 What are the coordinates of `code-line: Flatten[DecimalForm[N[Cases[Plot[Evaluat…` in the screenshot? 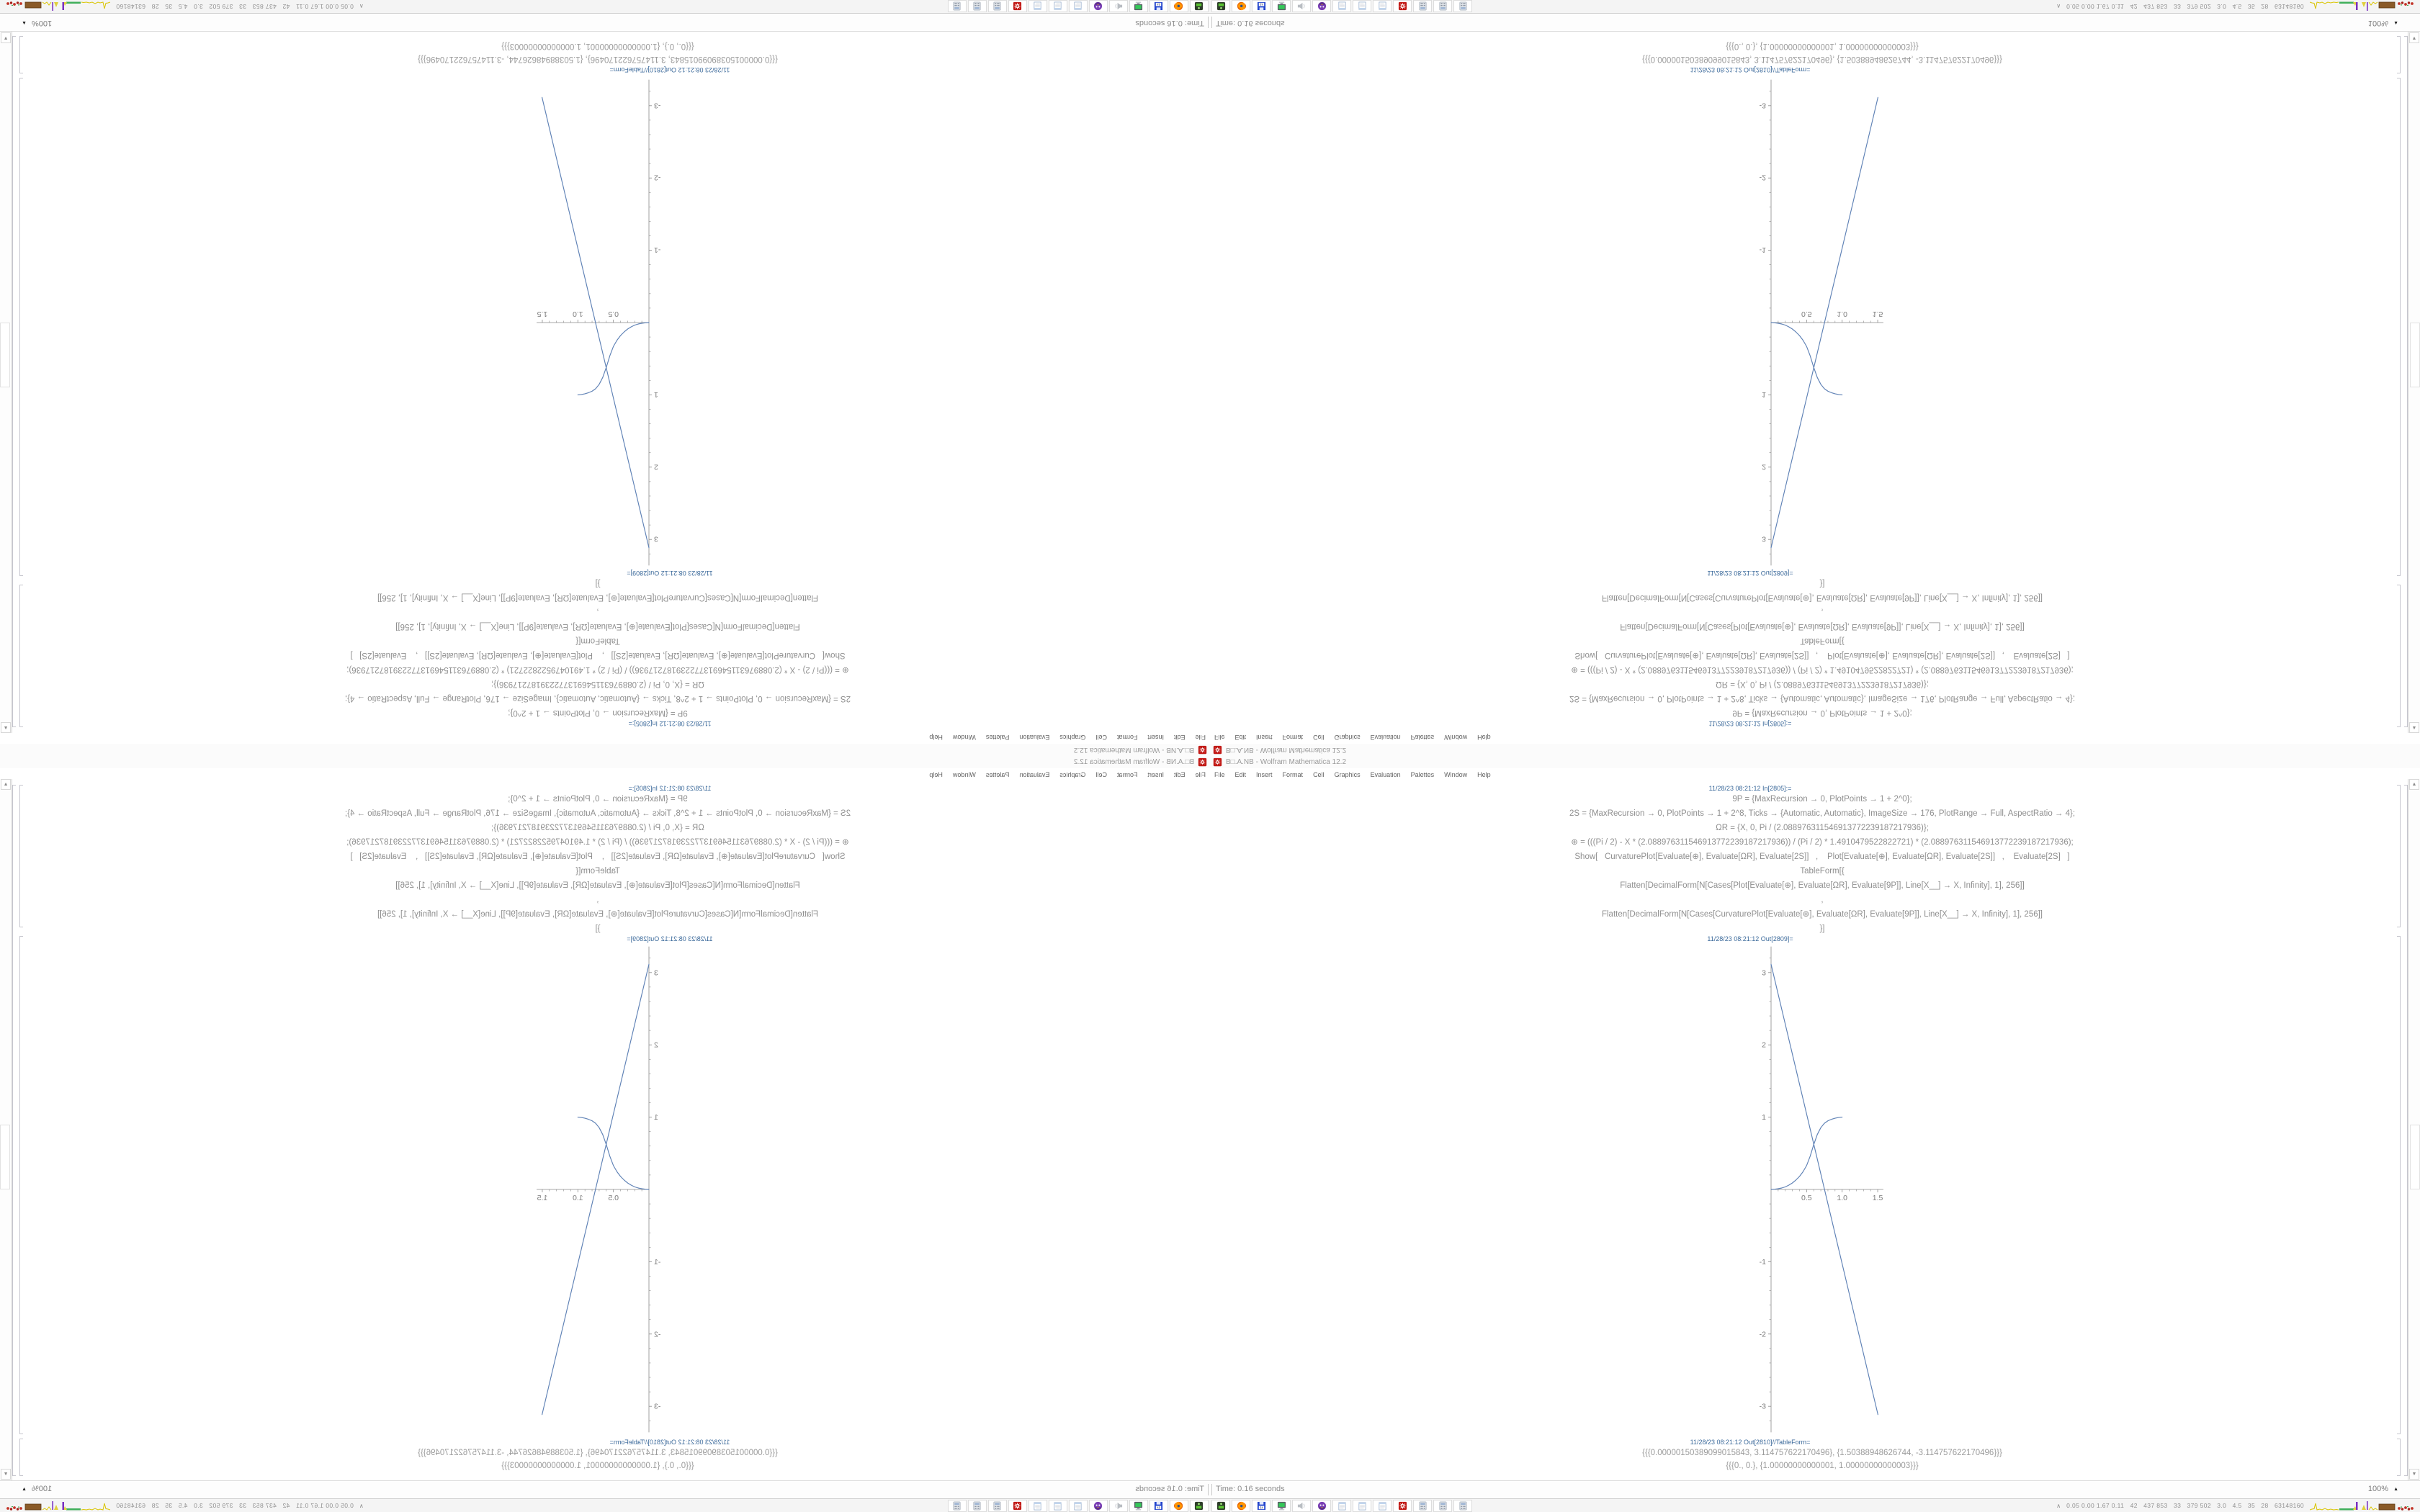 It's located at (597, 626).